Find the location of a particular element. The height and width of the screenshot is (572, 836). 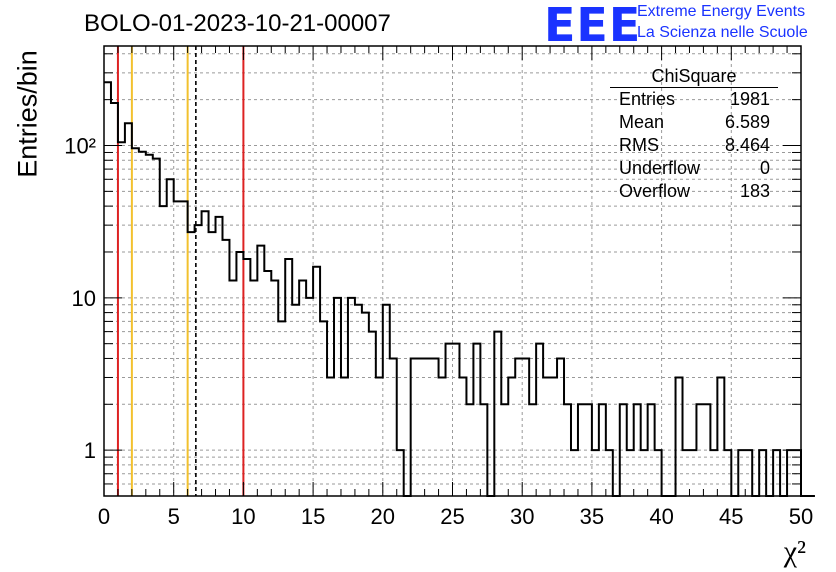

stats-value: 1981 is located at coordinates (749, 99).